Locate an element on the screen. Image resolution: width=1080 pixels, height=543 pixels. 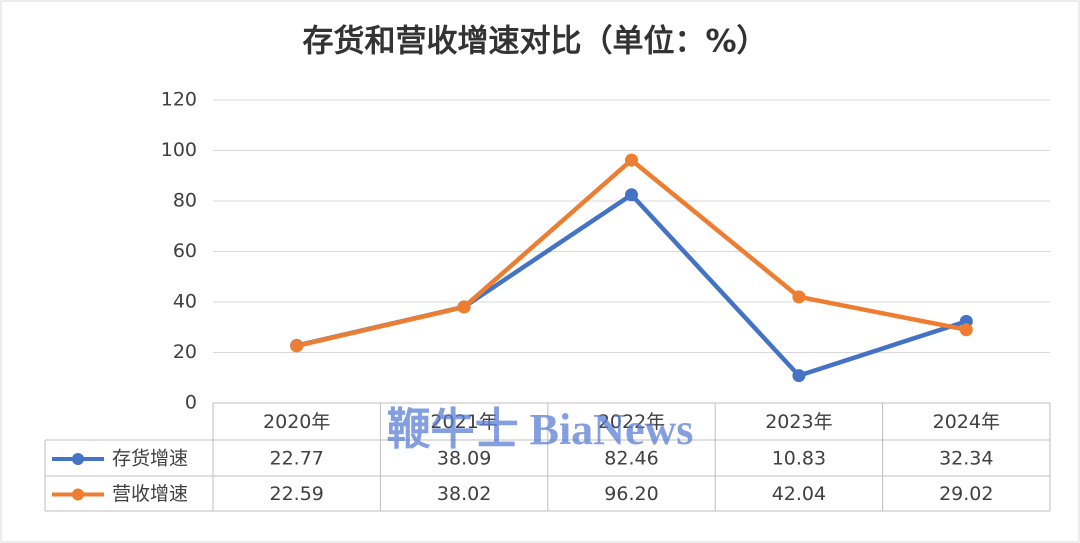
table-value: 22.77 is located at coordinates (296, 459).